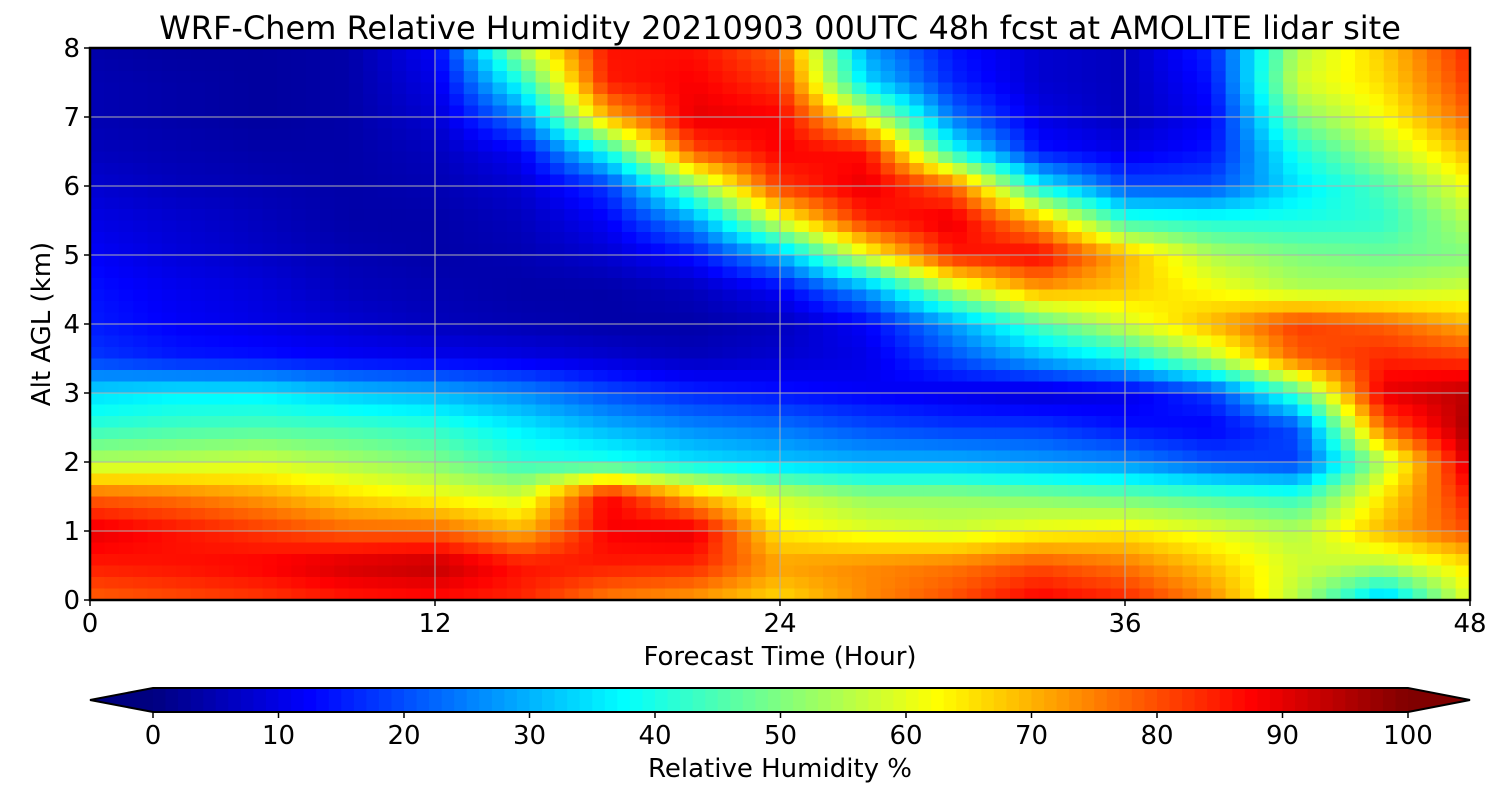 The width and height of the screenshot is (1500, 800). I want to click on colorbar-segment, so click(1051, 700).